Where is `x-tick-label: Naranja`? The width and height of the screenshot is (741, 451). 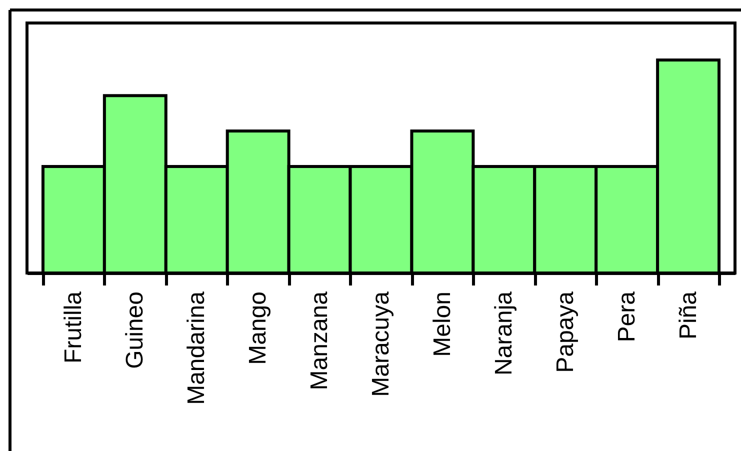
x-tick-label: Naranja is located at coordinates (504, 333).